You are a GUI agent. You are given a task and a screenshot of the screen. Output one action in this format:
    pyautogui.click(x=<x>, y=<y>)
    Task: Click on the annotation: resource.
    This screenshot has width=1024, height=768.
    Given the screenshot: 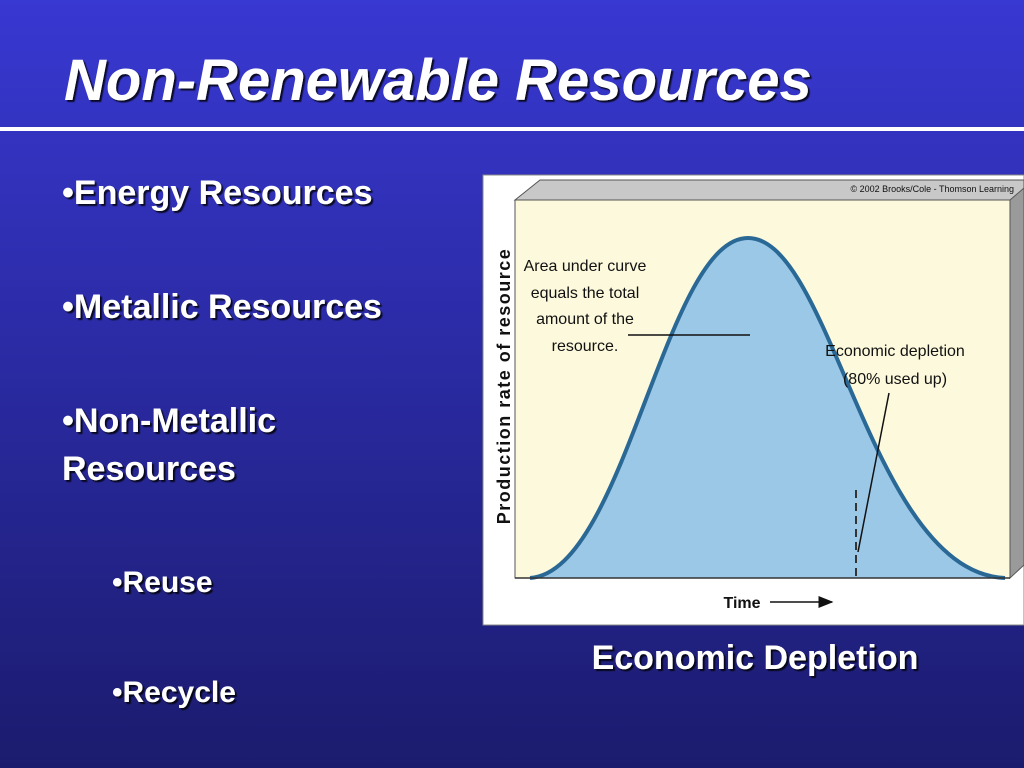 What is the action you would take?
    pyautogui.click(x=585, y=346)
    